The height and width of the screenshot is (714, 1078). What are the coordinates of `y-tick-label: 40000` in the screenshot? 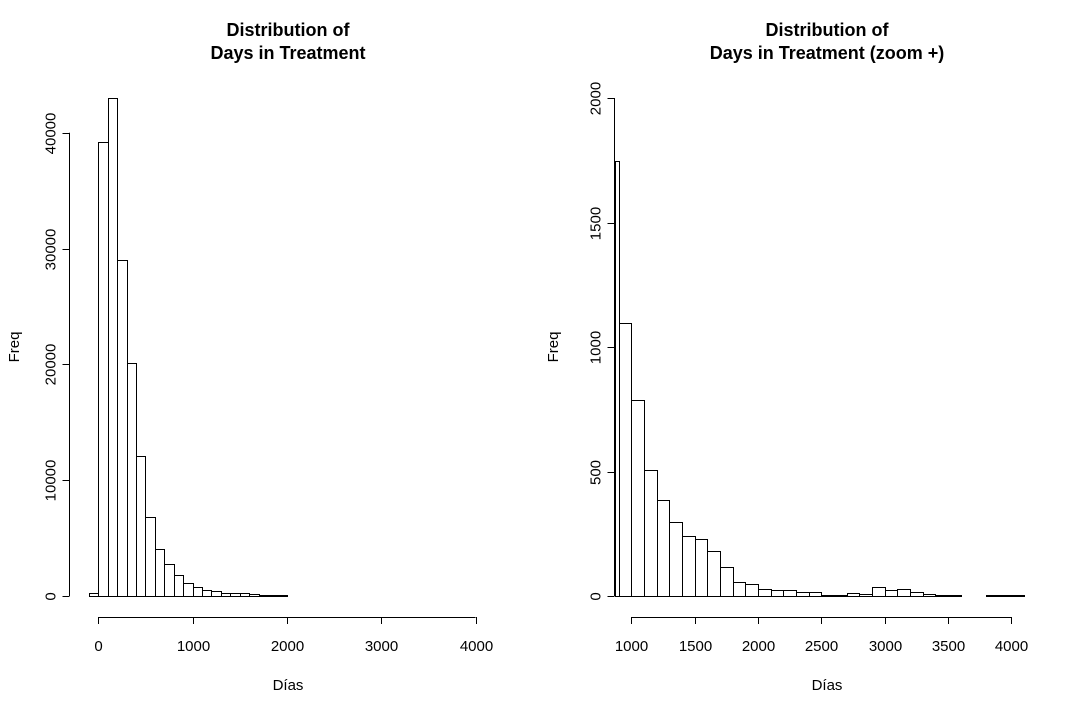 It's located at (51, 134).